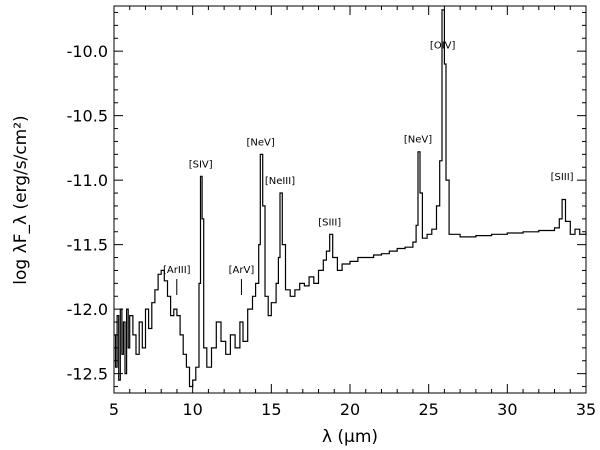 The image size is (600, 450). Describe the element at coordinates (271, 409) in the screenshot. I see `x-tick-label: 15` at that location.